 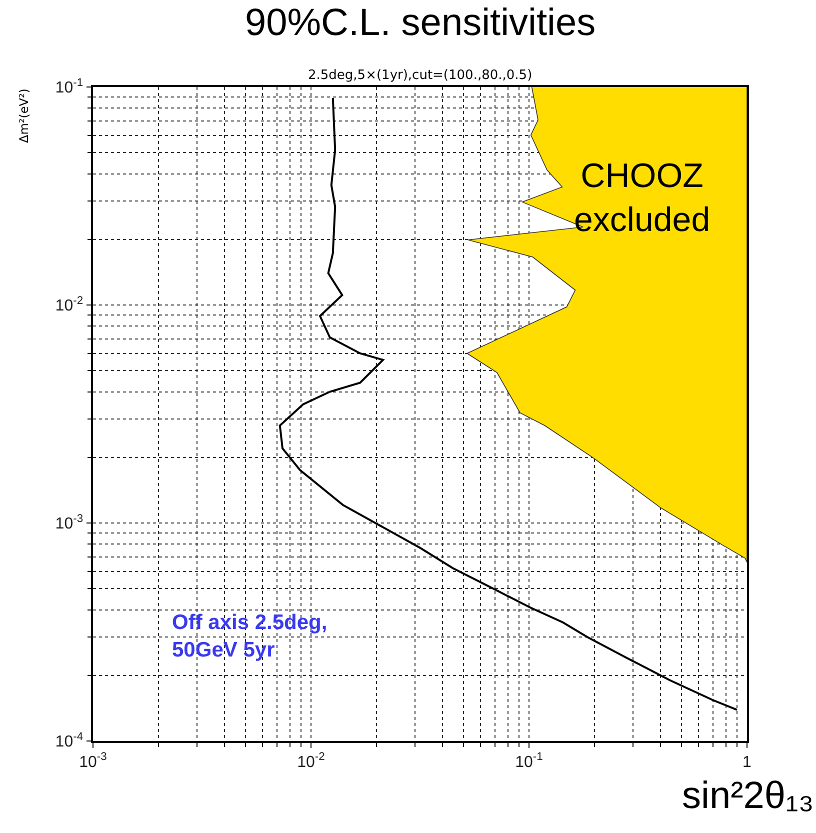 I want to click on y-axis-title: Δm²(eV²), so click(x=24, y=115).